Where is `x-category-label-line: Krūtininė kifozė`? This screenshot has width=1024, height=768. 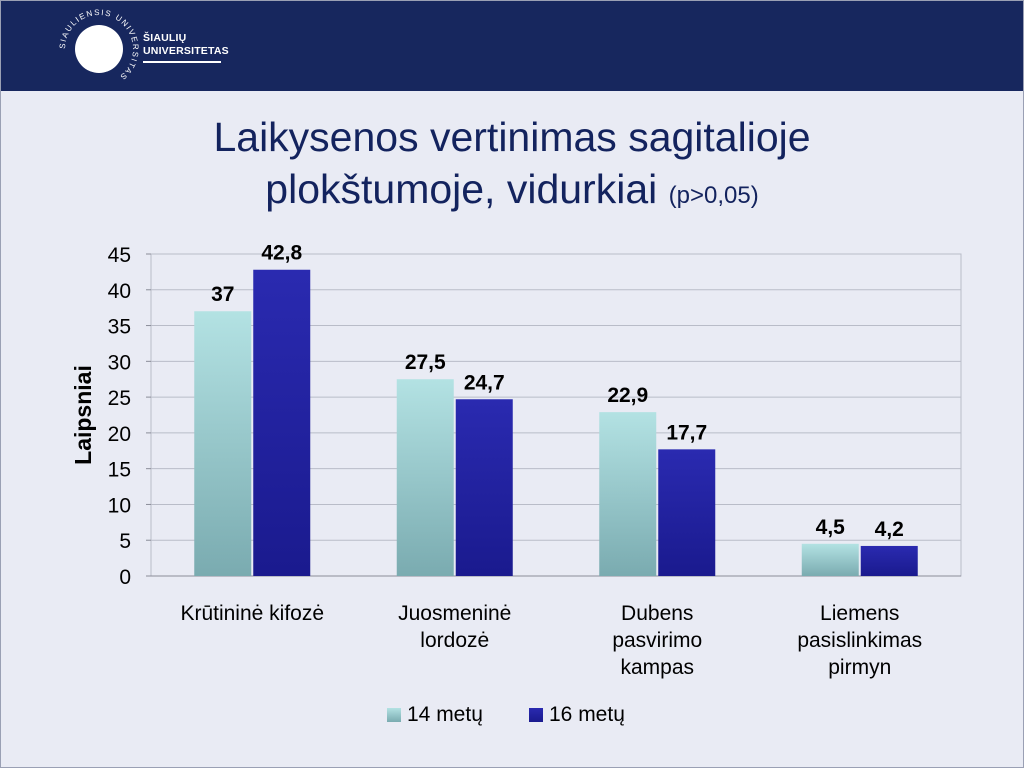 x-category-label-line: Krūtininė kifozė is located at coordinates (252, 613).